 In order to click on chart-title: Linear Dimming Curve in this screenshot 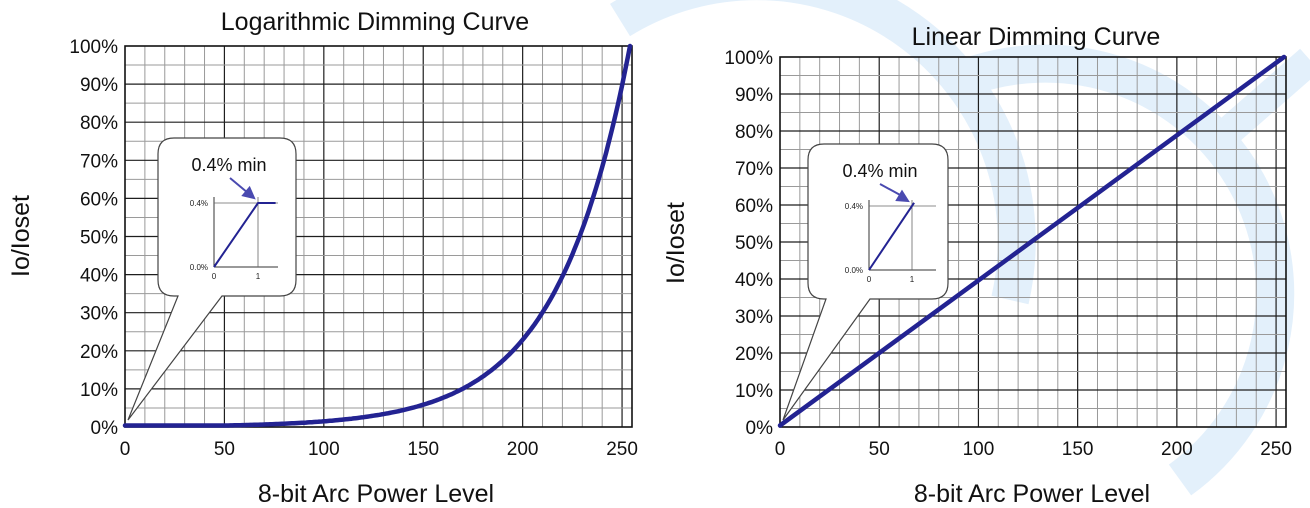, I will do `click(1036, 37)`.